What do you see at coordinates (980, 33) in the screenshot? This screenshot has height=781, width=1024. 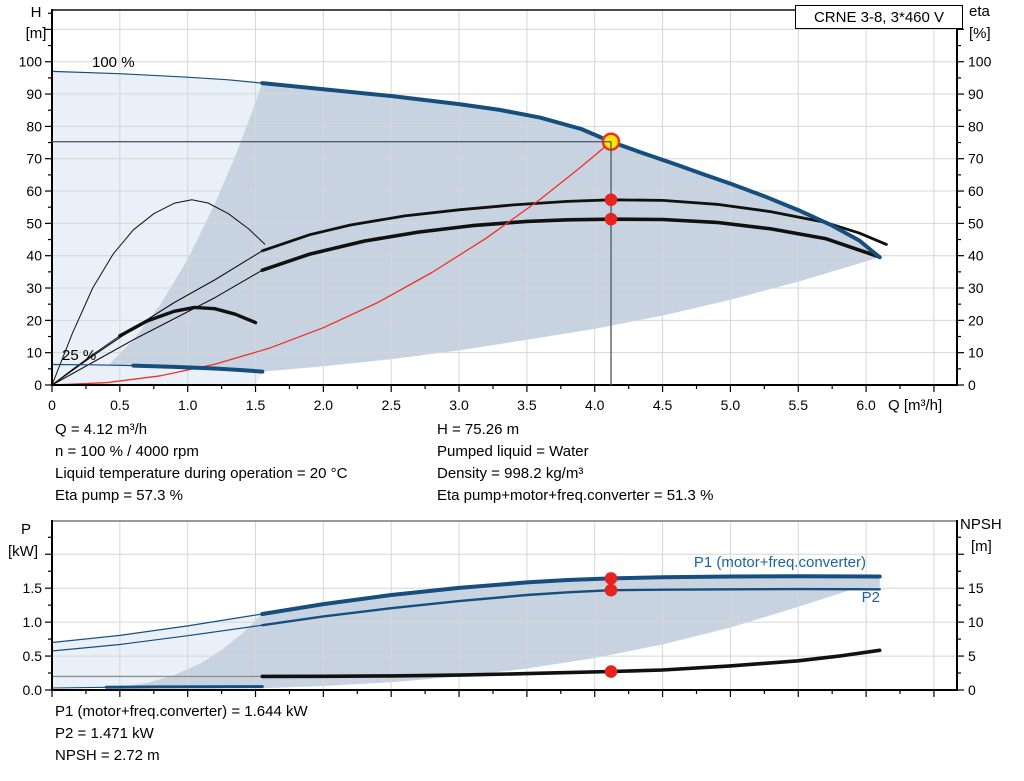 I see `eta-axis-unit: [%]` at bounding box center [980, 33].